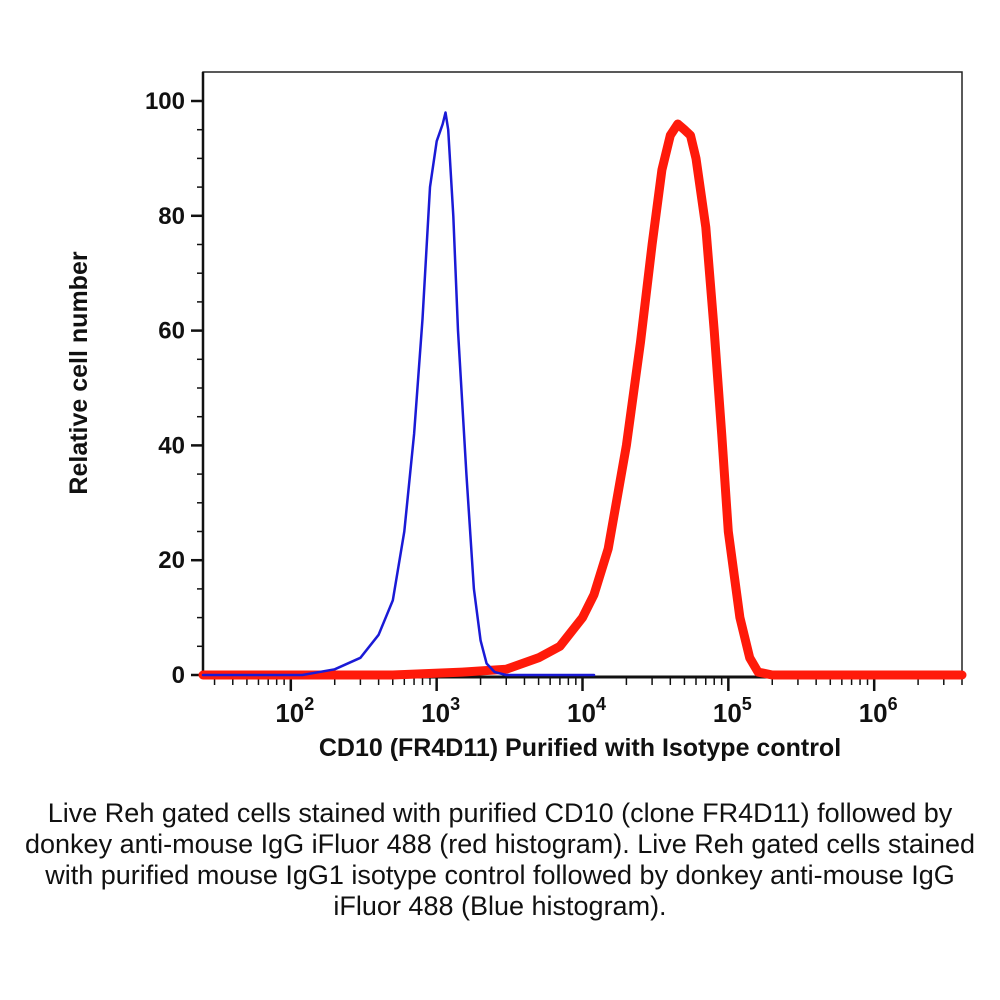 The image size is (1000, 1000). I want to click on x-axis-ticks: 10² 10³ 10⁴ 10⁵ 10⁶, so click(586, 702).